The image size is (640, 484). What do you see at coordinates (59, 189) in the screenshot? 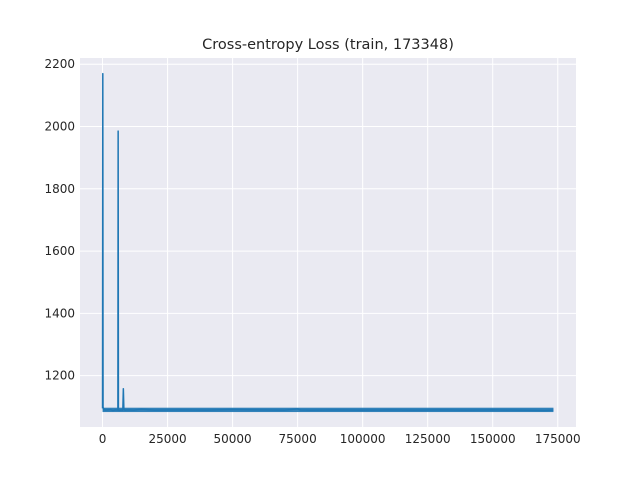
I see `y-tick-label: 1800` at bounding box center [59, 189].